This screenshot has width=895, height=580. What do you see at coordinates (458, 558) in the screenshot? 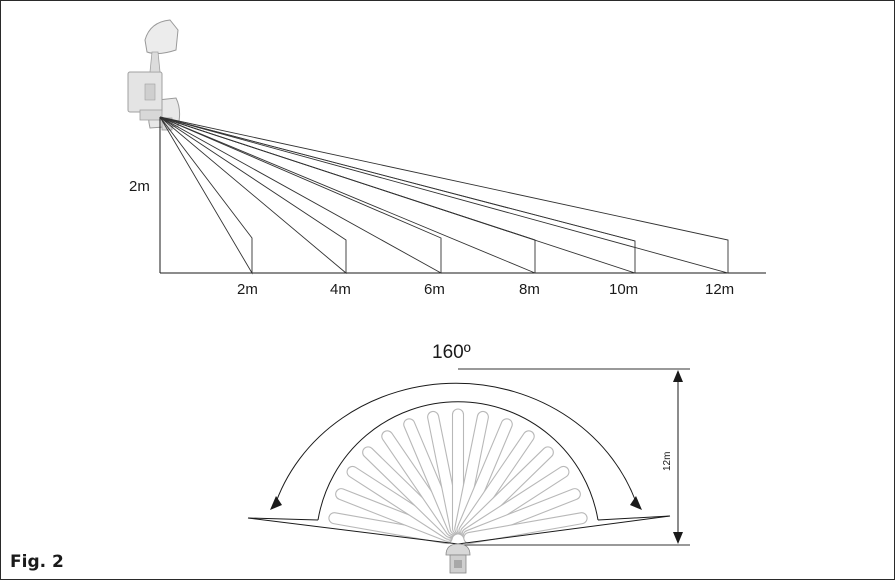
I see `sensor-unit-icon` at bounding box center [458, 558].